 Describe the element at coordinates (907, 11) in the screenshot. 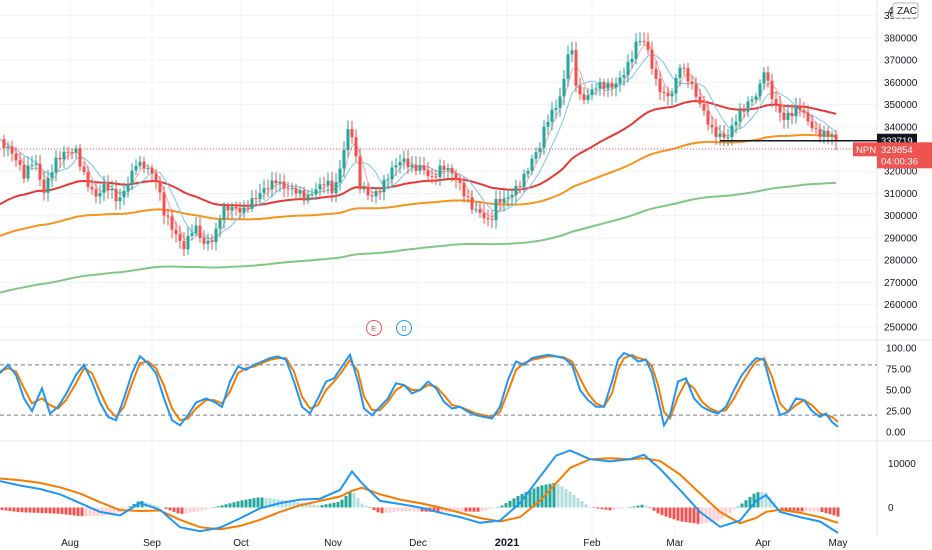

I see `currency-label: ZAC` at that location.